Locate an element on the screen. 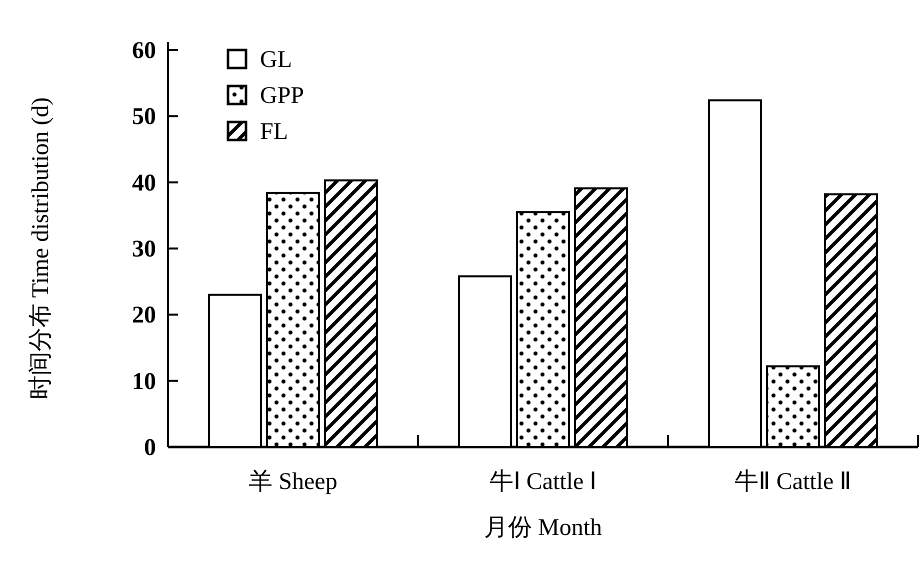 The width and height of the screenshot is (924, 562). y-tick-label: 10 is located at coordinates (144, 381).